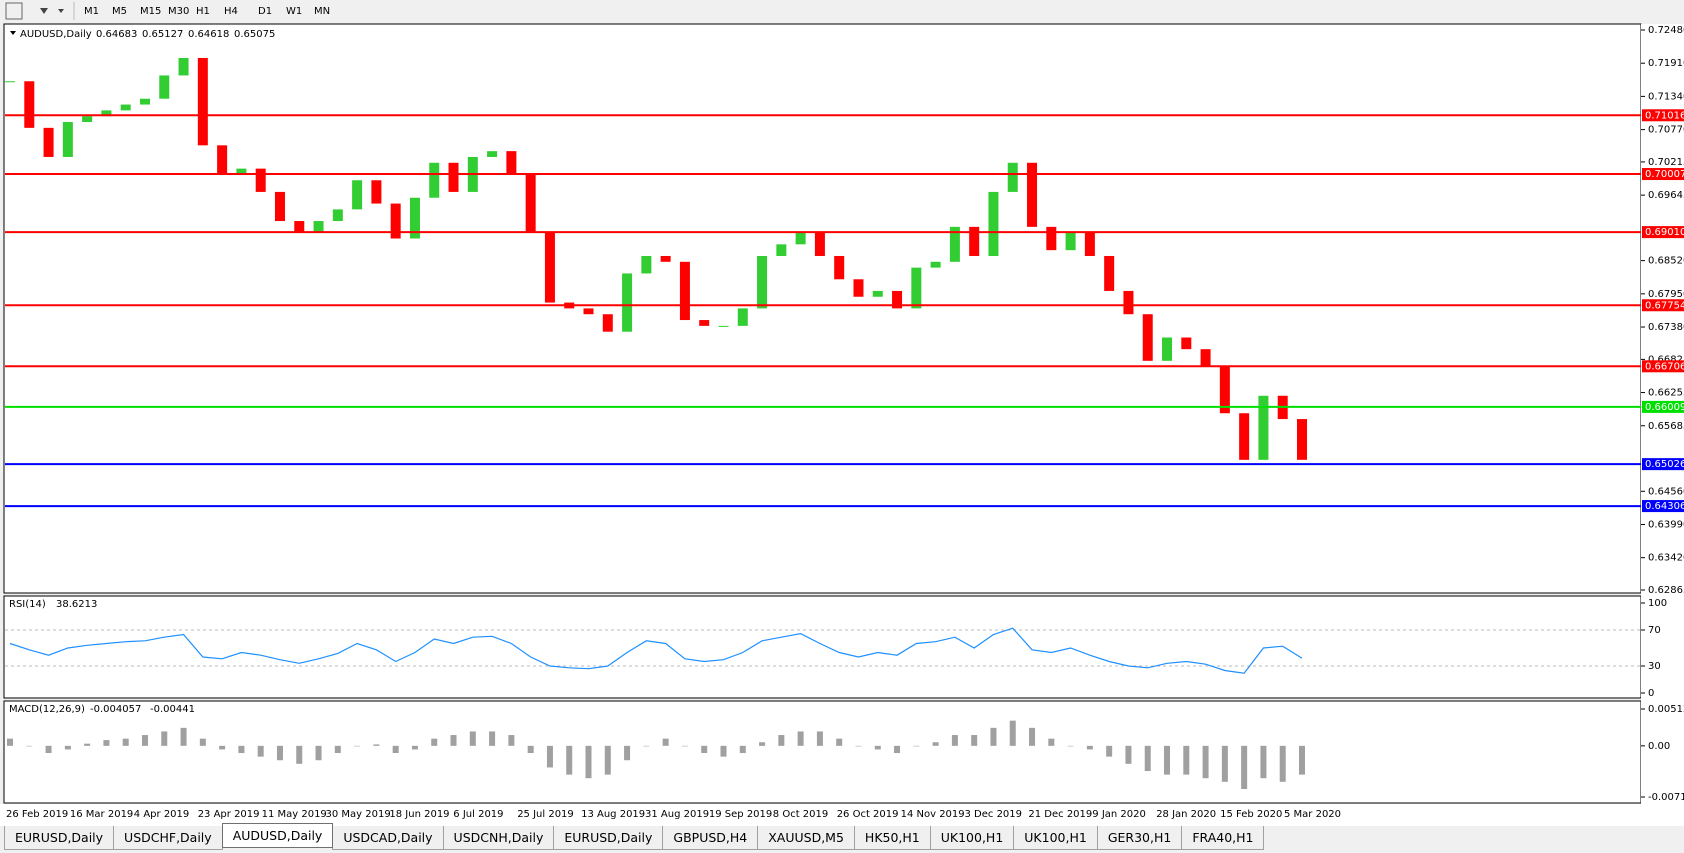 Image resolution: width=1684 pixels, height=853 pixels. I want to click on y-tick-label: 0.66255, so click(1666, 393).